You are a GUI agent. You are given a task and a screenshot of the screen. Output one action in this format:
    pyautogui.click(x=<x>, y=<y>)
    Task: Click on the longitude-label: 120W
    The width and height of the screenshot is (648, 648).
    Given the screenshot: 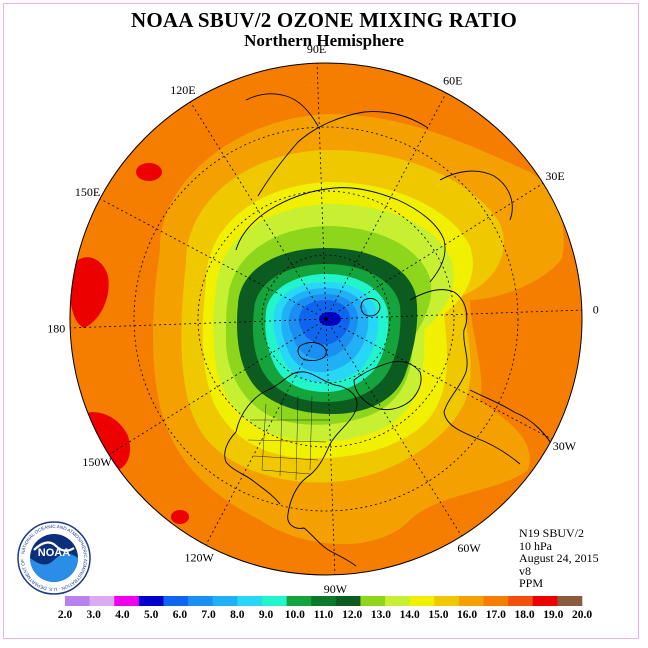 What is the action you would take?
    pyautogui.click(x=200, y=557)
    